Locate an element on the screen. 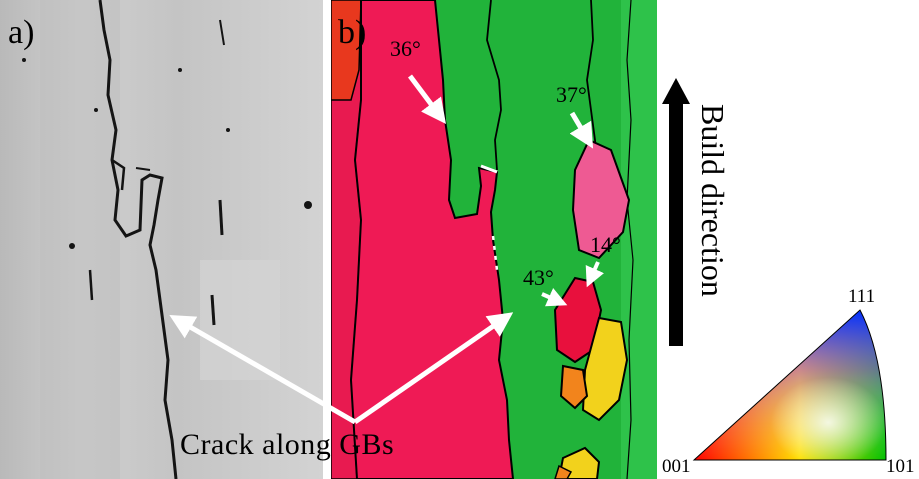  angle-label-4: 43° is located at coordinates (538, 277).